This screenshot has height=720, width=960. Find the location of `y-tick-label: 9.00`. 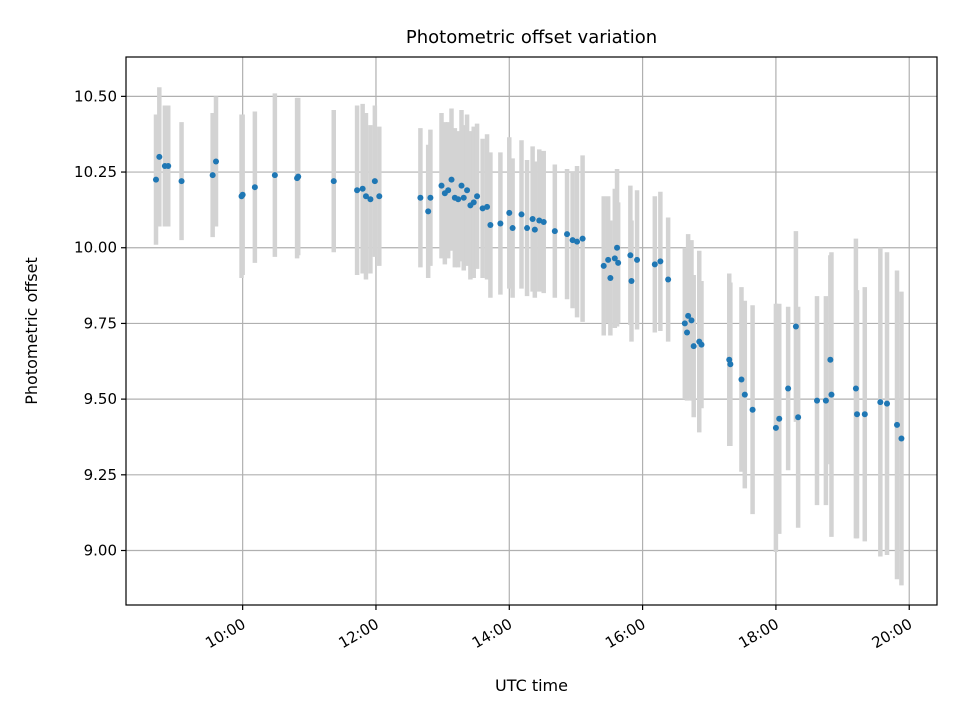

y-tick-label: 9.00 is located at coordinates (100, 551).